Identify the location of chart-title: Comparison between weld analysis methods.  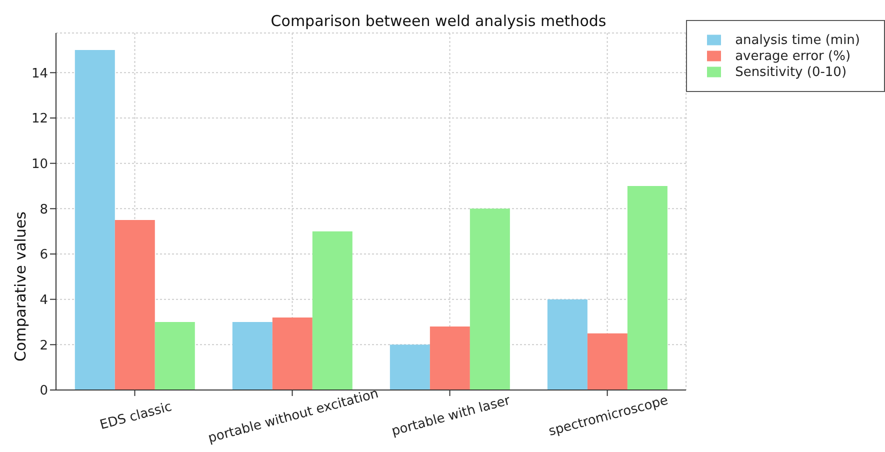
(439, 21).